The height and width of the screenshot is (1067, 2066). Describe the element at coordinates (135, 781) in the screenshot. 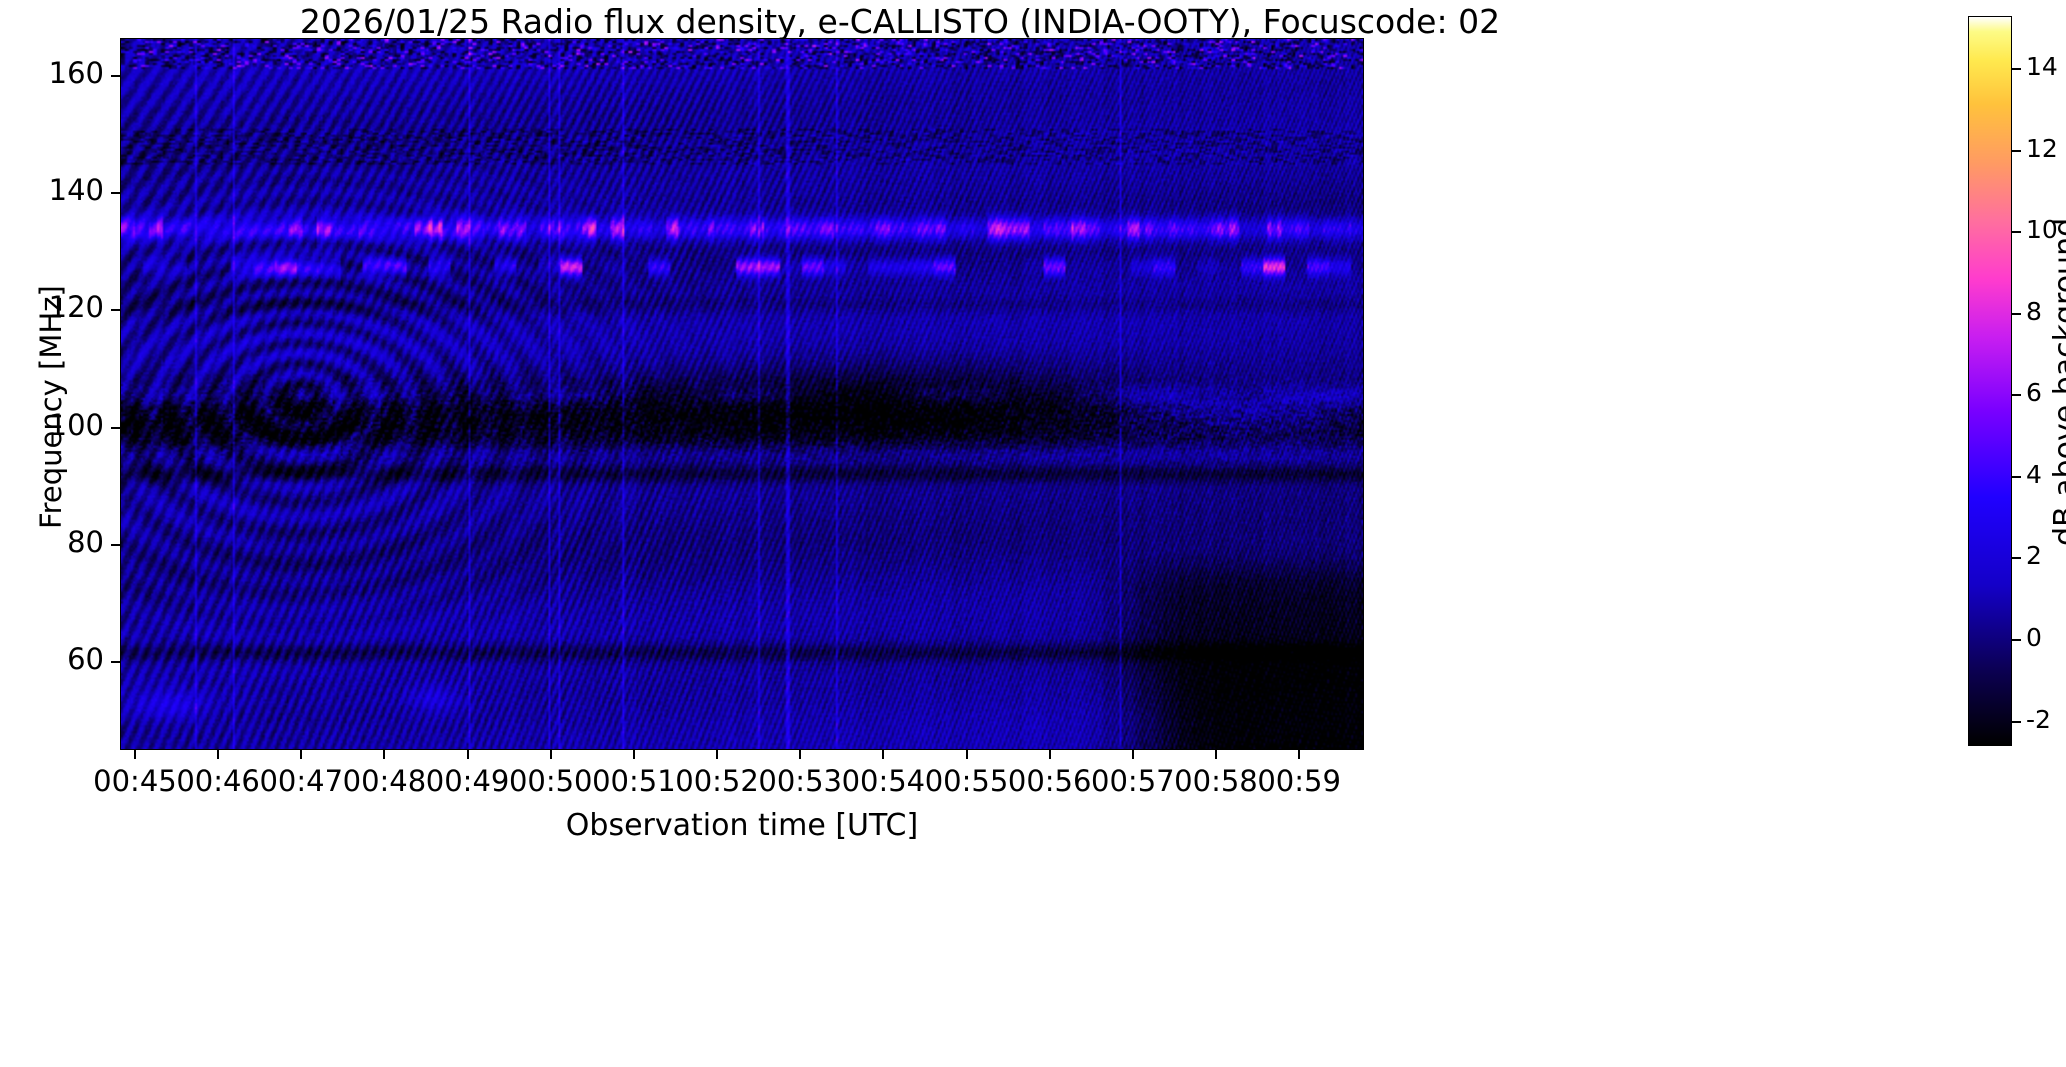

I see `x-tick-label: 00:45` at that location.